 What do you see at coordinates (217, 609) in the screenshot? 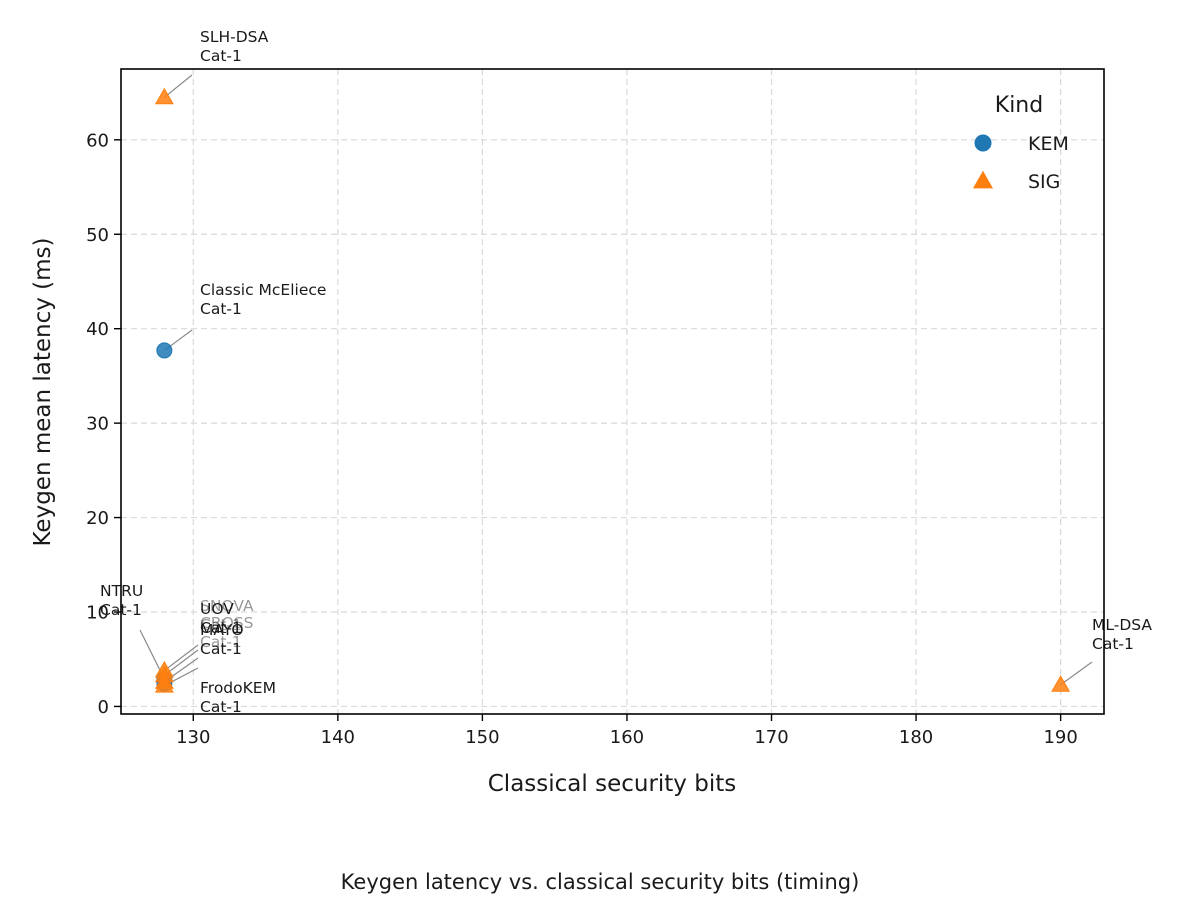
I see `annotation-label-line: UOV` at bounding box center [217, 609].